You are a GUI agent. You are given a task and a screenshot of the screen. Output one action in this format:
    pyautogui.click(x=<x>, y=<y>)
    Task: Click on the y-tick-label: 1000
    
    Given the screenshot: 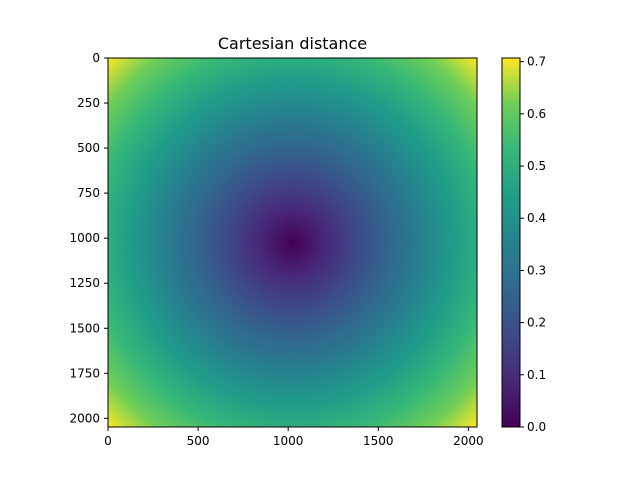 What is the action you would take?
    pyautogui.click(x=84, y=238)
    